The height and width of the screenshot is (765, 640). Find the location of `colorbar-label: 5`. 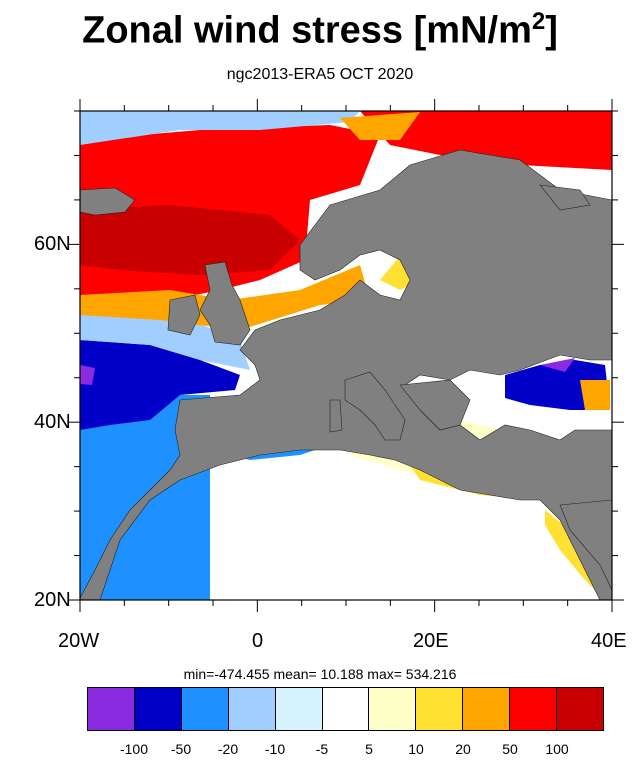

colorbar-label: 5 is located at coordinates (369, 749).